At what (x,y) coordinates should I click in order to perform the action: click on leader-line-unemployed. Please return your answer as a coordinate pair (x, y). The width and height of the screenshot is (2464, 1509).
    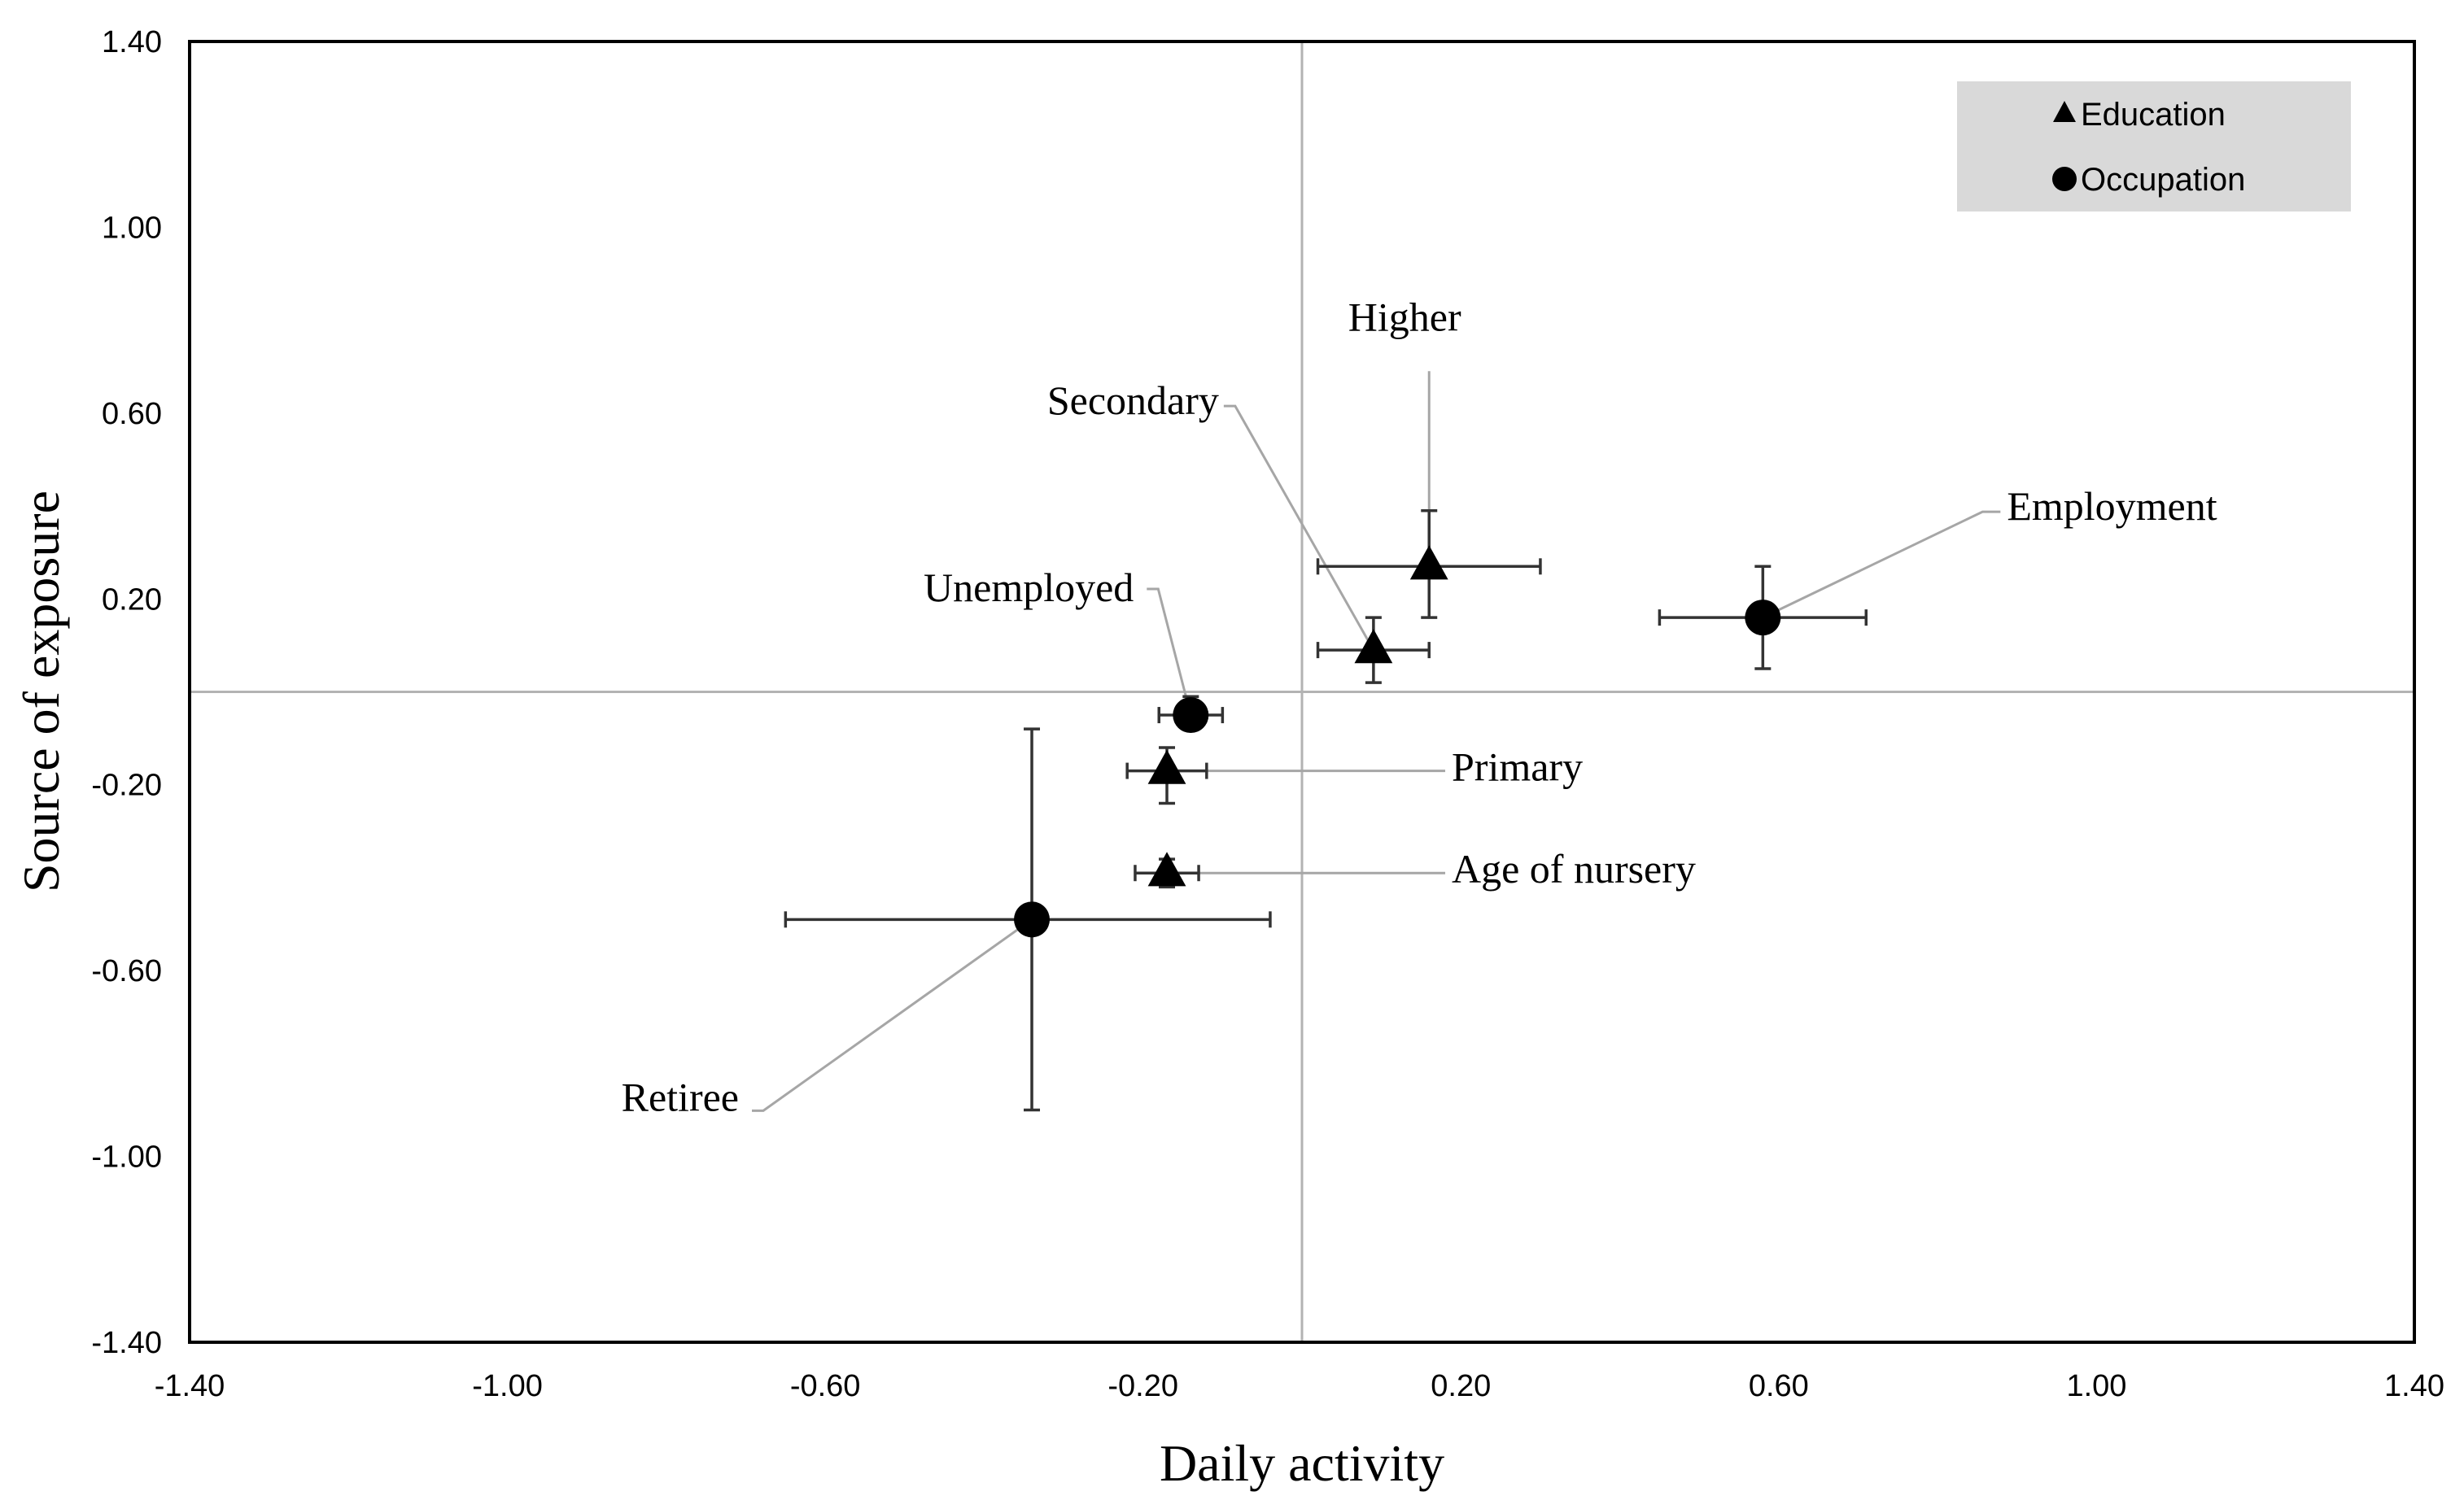
    Looking at the image, I should click on (1170, 651).